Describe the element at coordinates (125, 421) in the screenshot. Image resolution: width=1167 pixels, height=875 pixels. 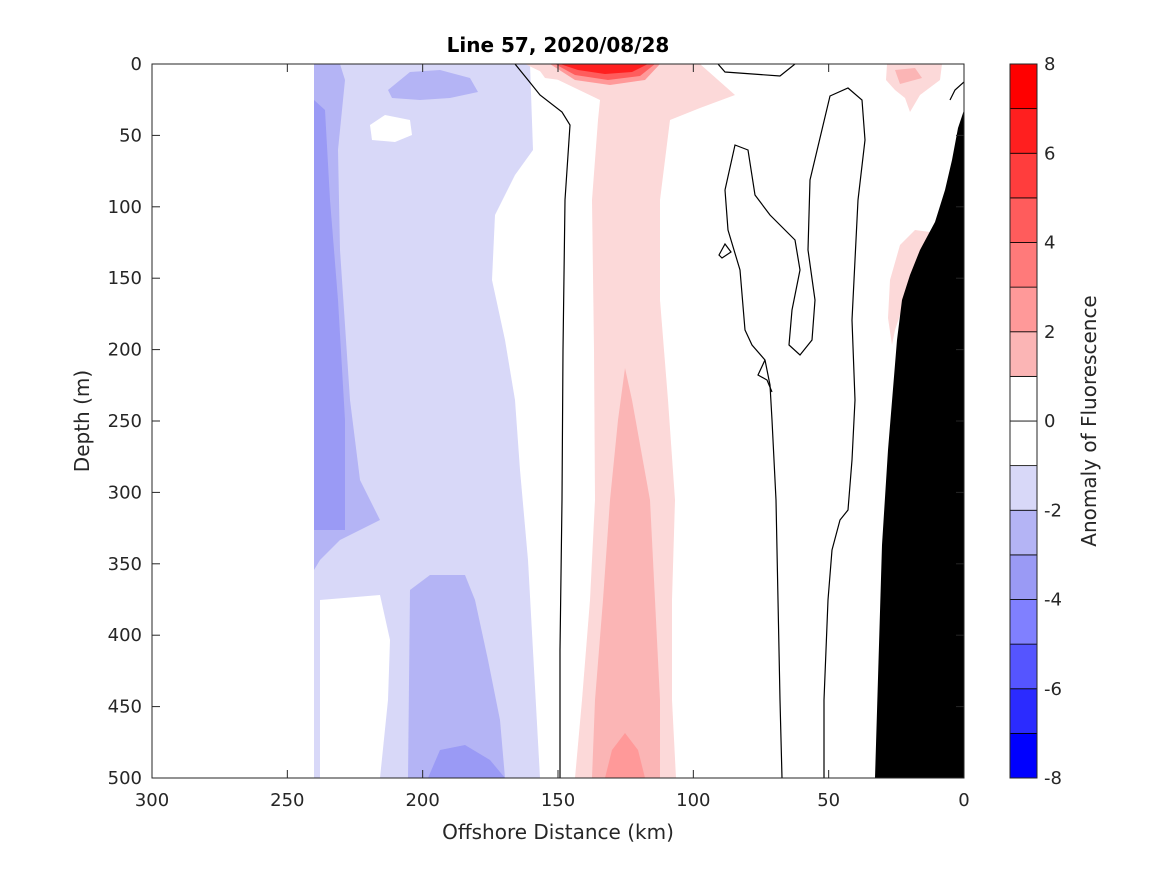
I see `y-tick-label: 250` at that location.